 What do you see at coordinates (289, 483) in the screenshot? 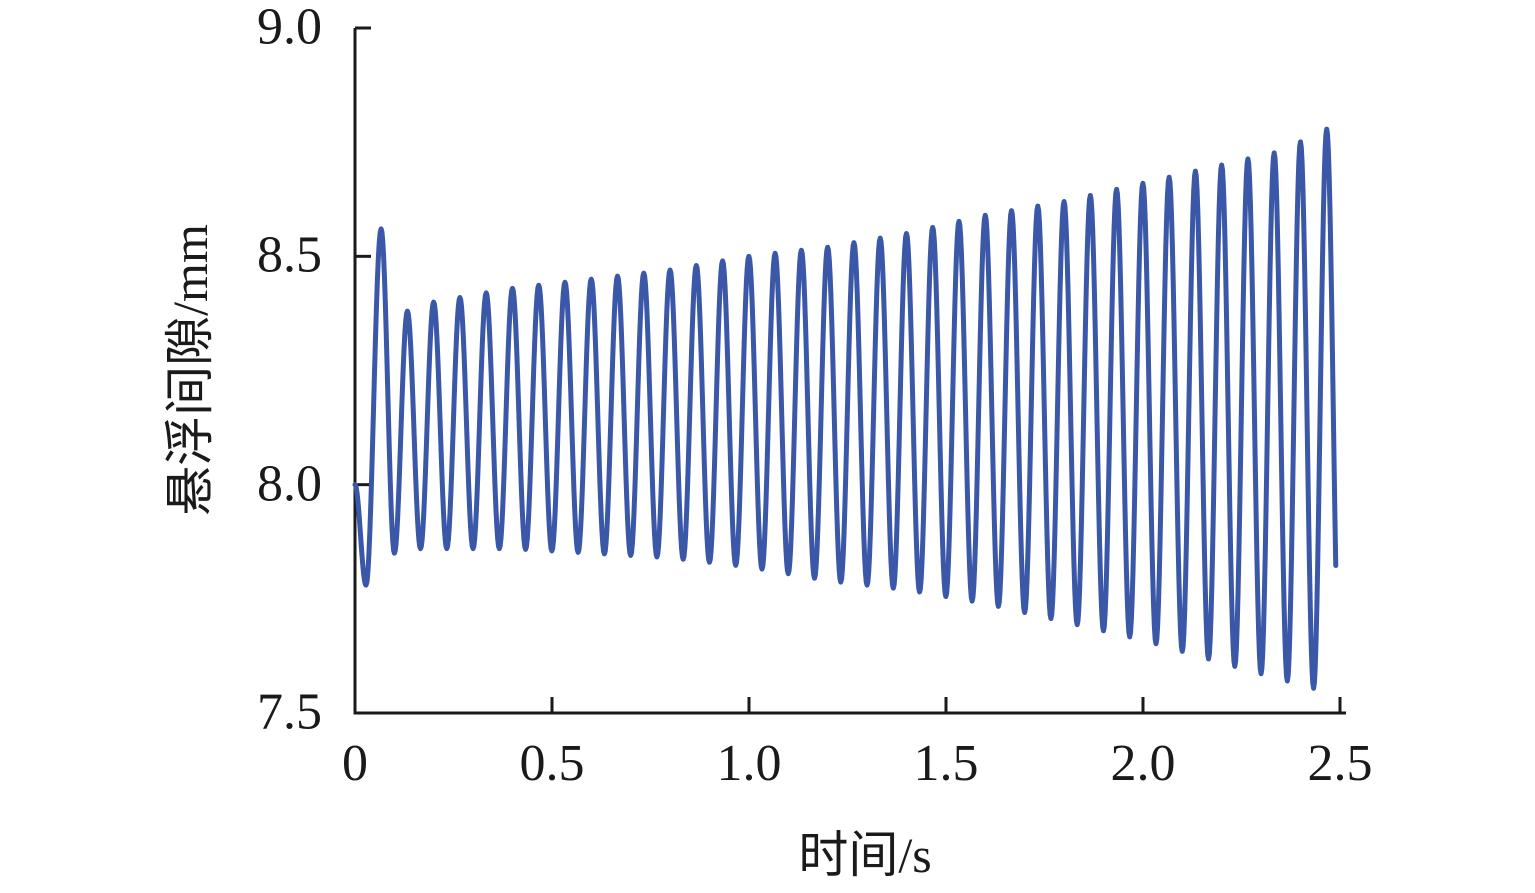
I see `y-tick-label: 8.0` at bounding box center [289, 483].